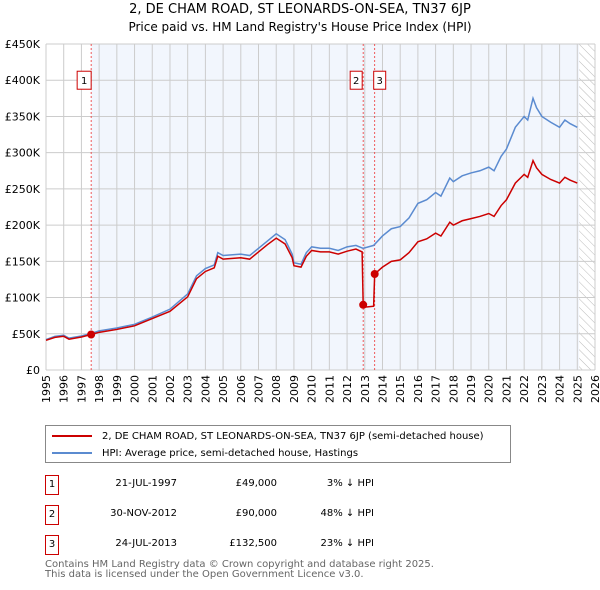  What do you see at coordinates (52, 515) in the screenshot?
I see `transaction-badge: 2` at bounding box center [52, 515].